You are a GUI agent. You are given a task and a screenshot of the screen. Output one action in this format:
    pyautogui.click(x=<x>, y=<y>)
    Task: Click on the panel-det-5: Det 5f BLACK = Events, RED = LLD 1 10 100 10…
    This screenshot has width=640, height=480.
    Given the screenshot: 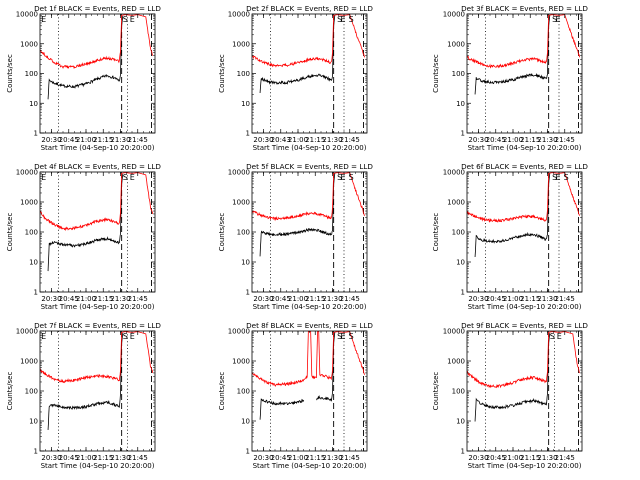 What is the action you would take?
    pyautogui.click(x=295, y=236)
    